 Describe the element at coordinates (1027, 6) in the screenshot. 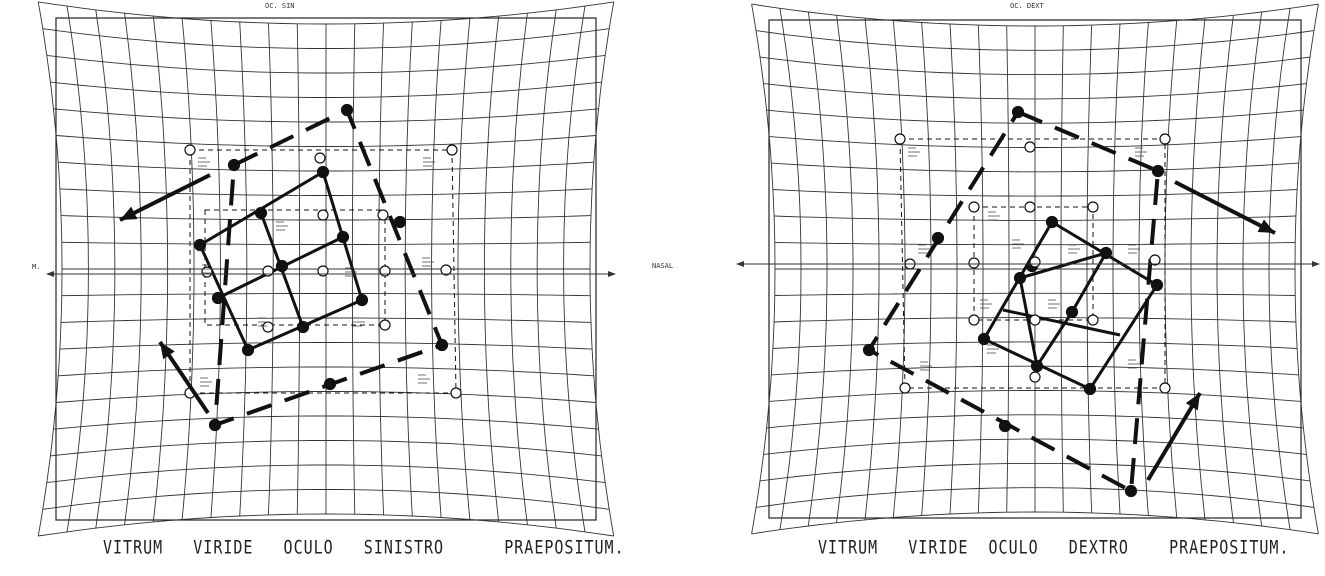

I see `right-chart-title: OC. DEXT` at that location.